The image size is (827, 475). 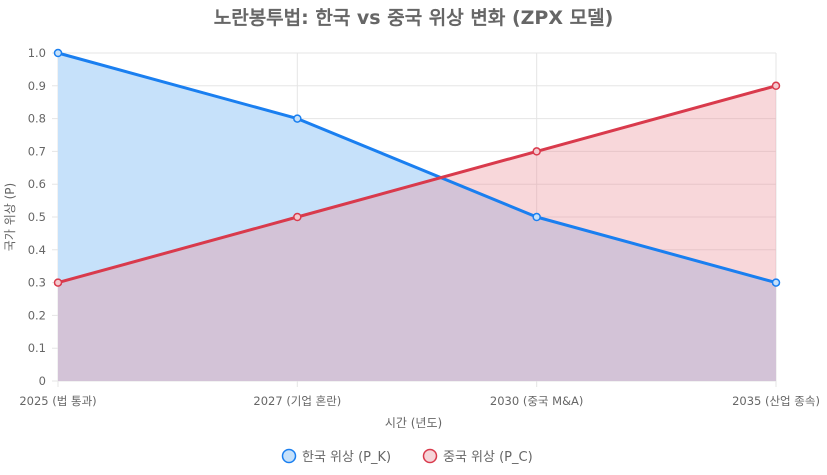 I want to click on chart-title: 노란봉투법: 한국 vs 중국 위상 변화 (ZPX 모델), so click(x=414, y=18).